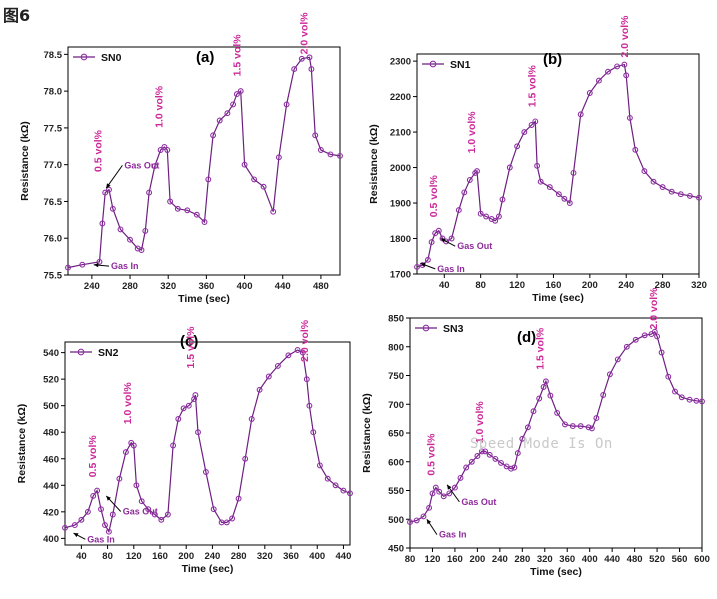 This screenshot has width=717, height=599. Describe the element at coordinates (654, 308) in the screenshot. I see `concentration-annotation: 2.0 vol%` at that location.